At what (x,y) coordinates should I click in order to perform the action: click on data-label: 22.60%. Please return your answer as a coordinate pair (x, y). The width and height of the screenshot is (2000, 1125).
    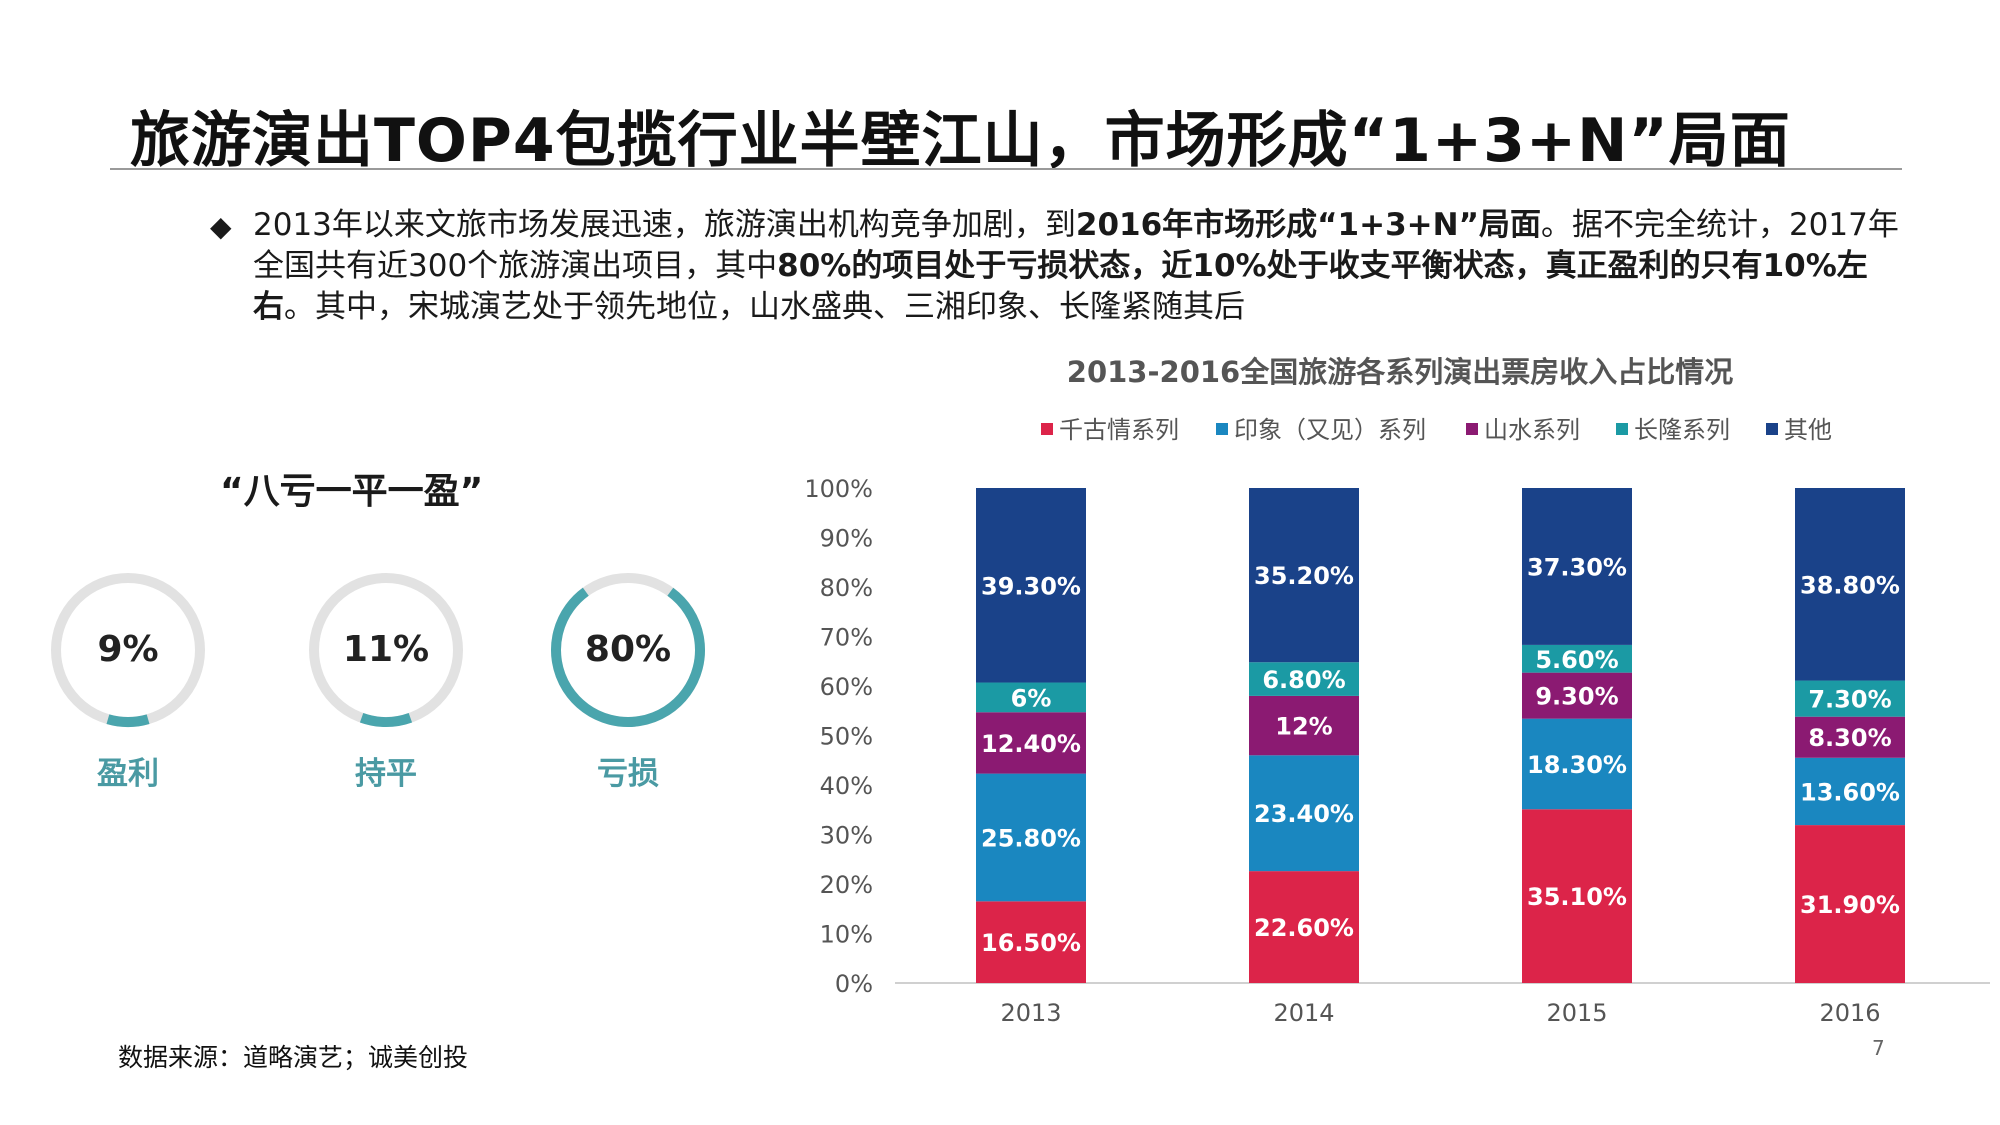
    Looking at the image, I should click on (1304, 928).